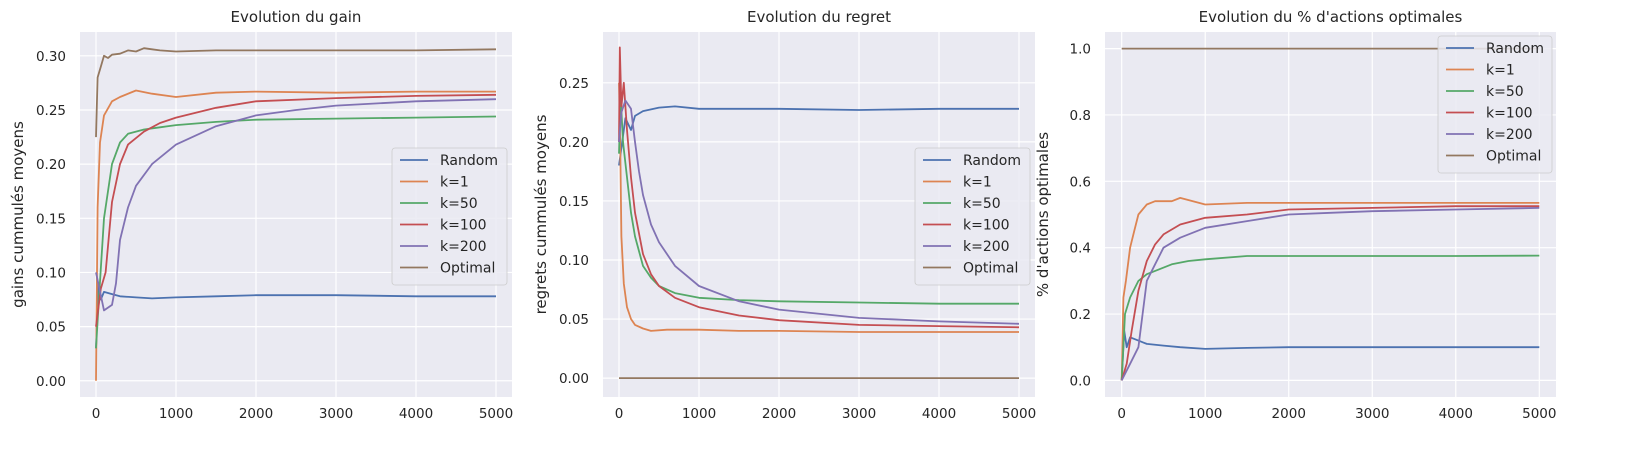 The height and width of the screenshot is (455, 1641). What do you see at coordinates (1080, 381) in the screenshot?
I see `y-tick-label: 0.0` at bounding box center [1080, 381].